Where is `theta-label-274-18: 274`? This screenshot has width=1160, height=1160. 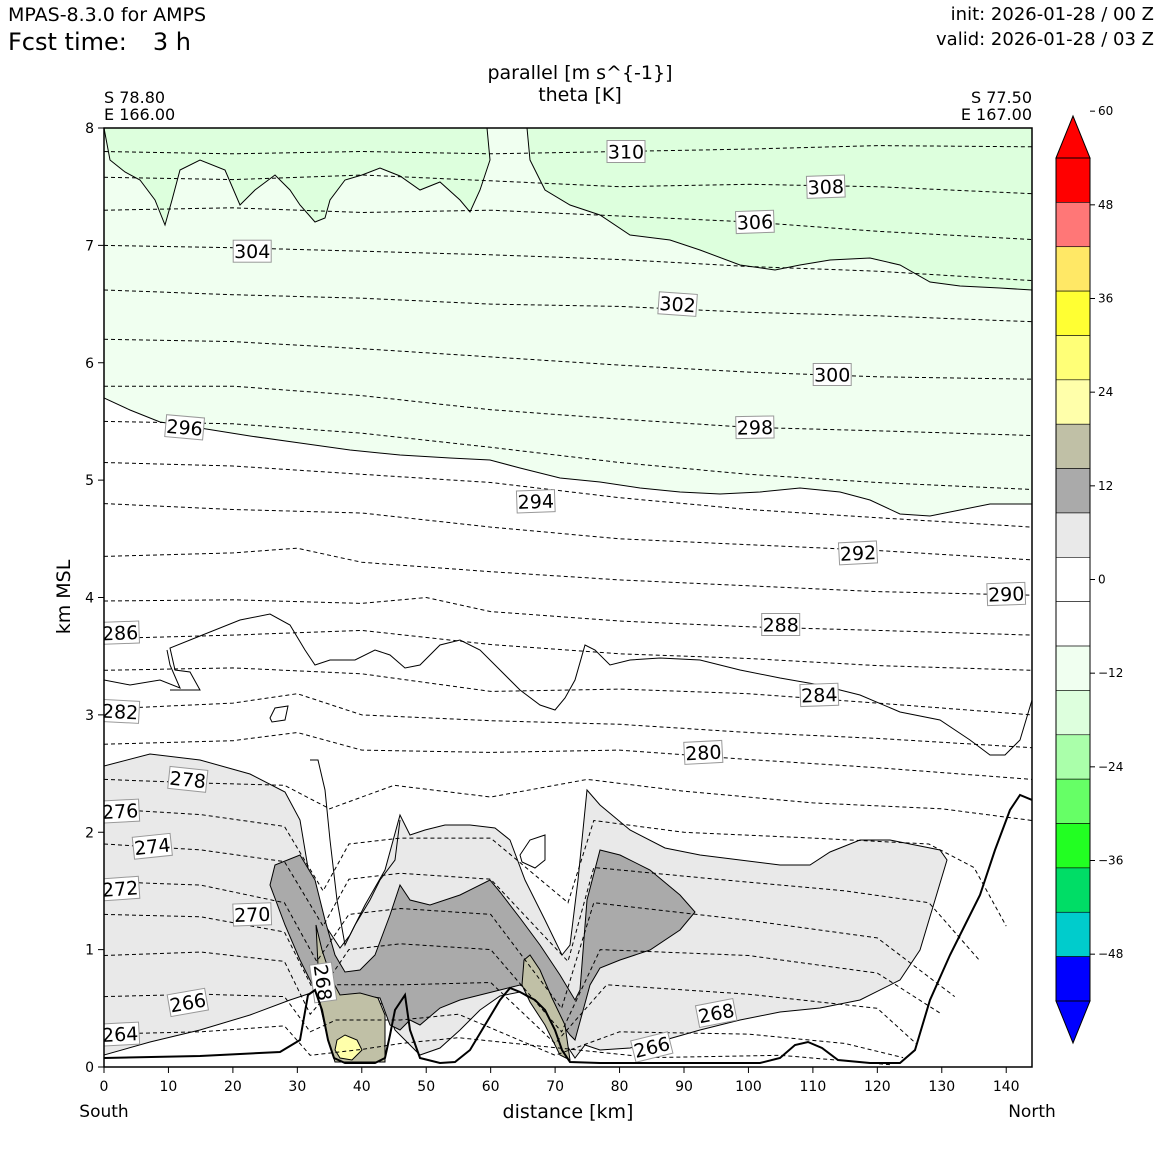 theta-label-274-18: 274 is located at coordinates (152, 846).